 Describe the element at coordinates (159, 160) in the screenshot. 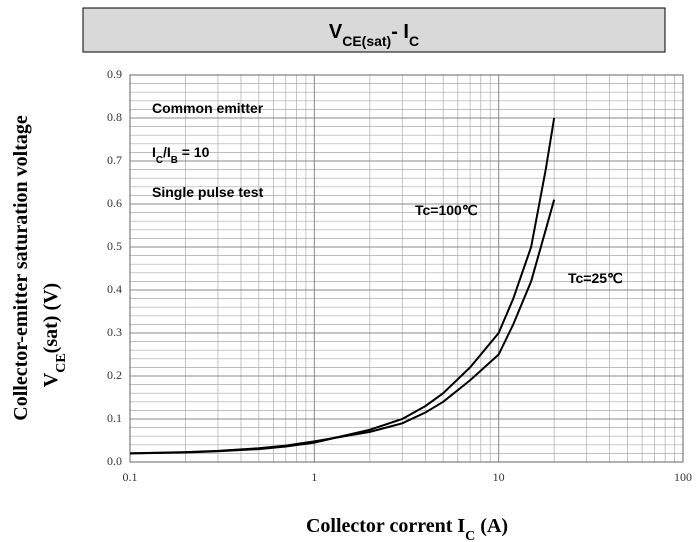

I see `annotation-part: C` at that location.